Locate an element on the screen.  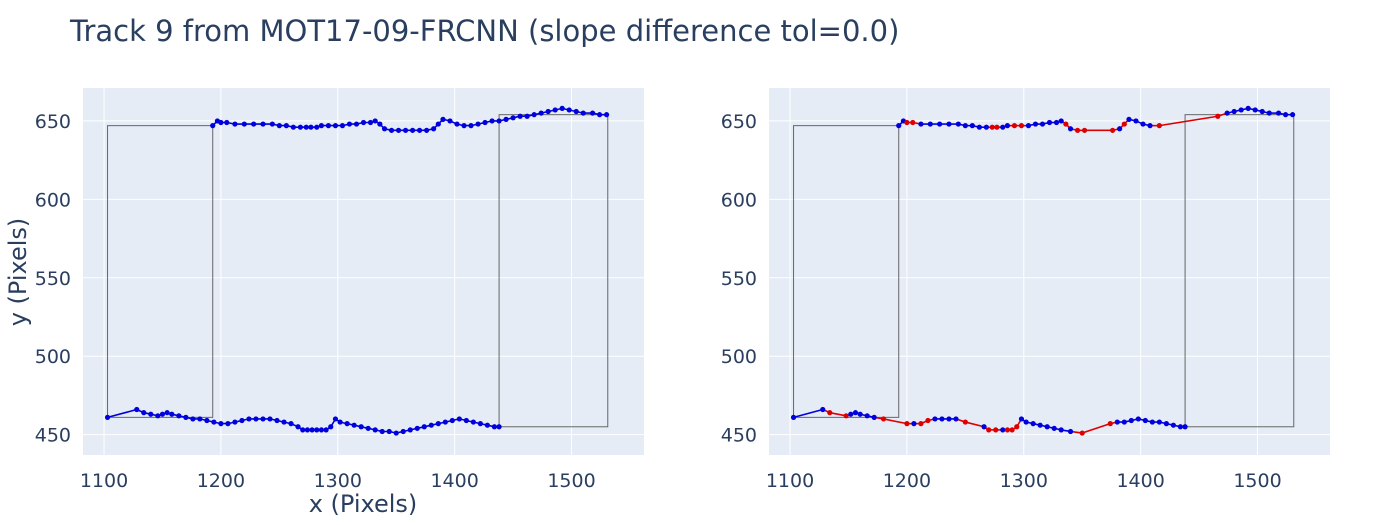
x-tick-label: 1200 is located at coordinates (221, 481).